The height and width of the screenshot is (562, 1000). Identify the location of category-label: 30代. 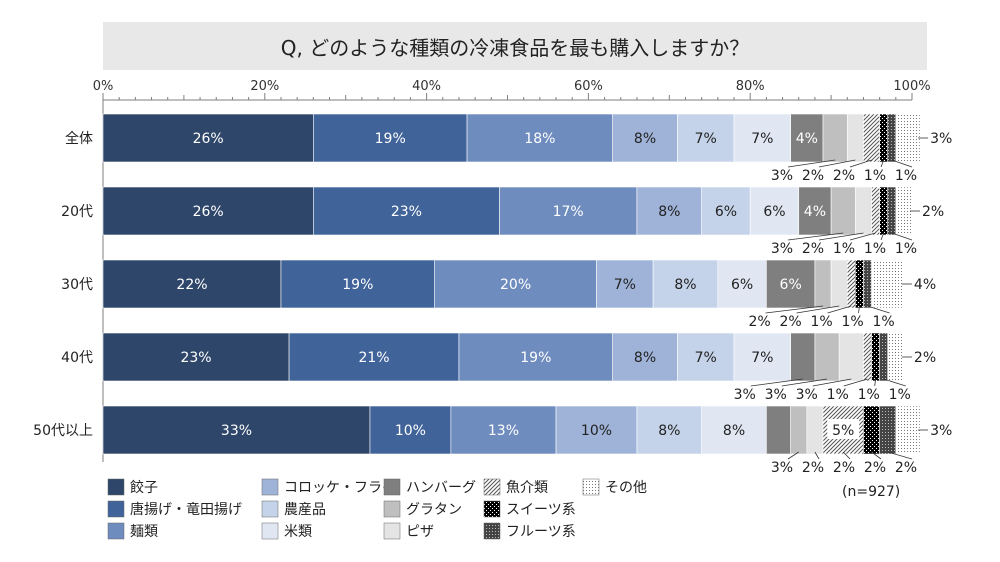
(77, 285).